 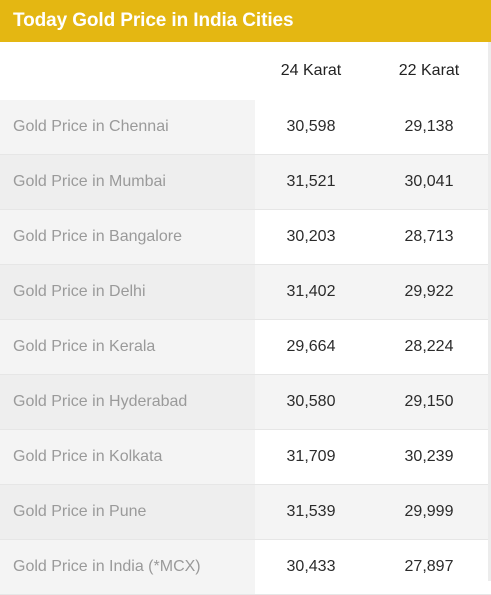 What do you see at coordinates (489, 311) in the screenshot?
I see `right-edge-divider` at bounding box center [489, 311].